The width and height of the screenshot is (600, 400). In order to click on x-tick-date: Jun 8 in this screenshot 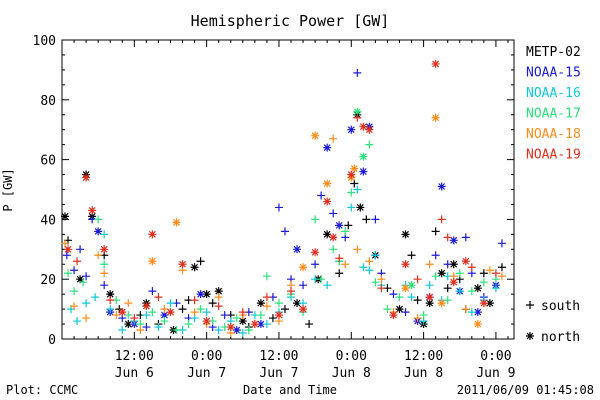, I will do `click(351, 373)`.